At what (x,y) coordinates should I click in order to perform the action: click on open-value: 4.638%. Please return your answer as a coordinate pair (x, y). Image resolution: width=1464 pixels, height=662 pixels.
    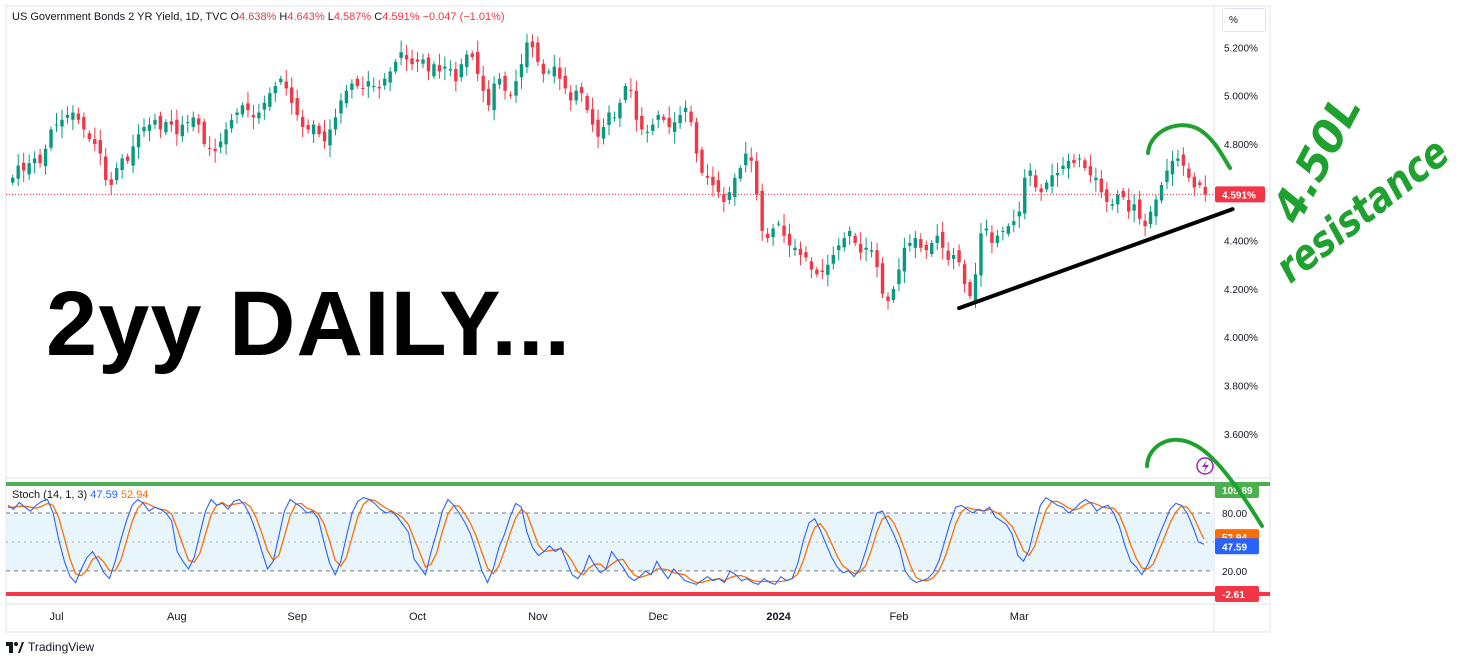
    Looking at the image, I should click on (258, 17).